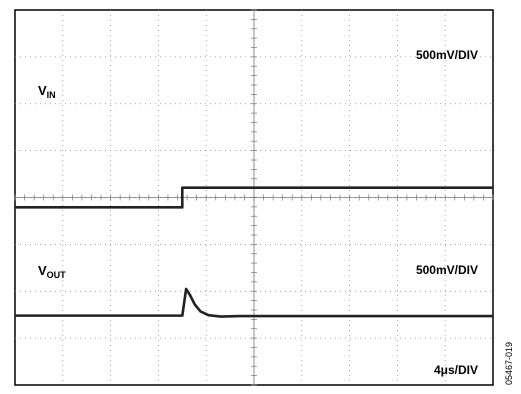 This screenshot has width=521, height=394. Describe the element at coordinates (447, 55) in the screenshot. I see `vin-scale-label: 500mV/DIV` at that location.